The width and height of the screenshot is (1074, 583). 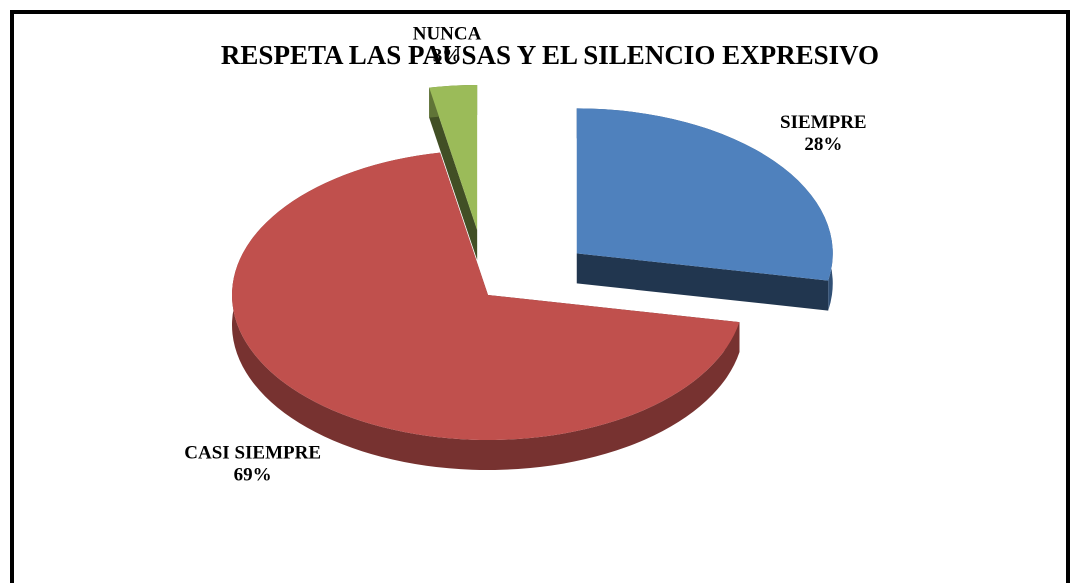 What do you see at coordinates (447, 34) in the screenshot?
I see `slice-label: NUNCA` at bounding box center [447, 34].